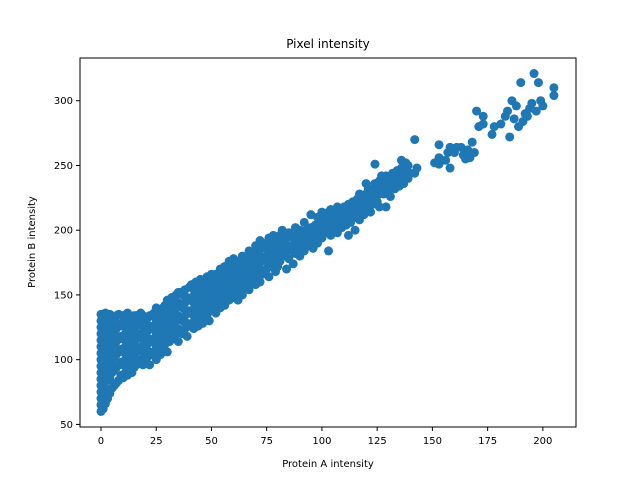  What do you see at coordinates (321, 441) in the screenshot?
I see `x-tick-label: 100` at bounding box center [321, 441].